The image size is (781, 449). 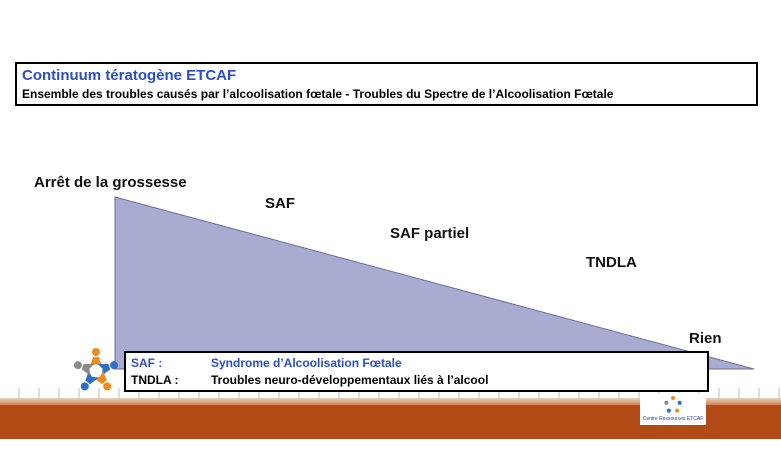 What do you see at coordinates (430, 233) in the screenshot?
I see `label-saf-partiel: SAF partiel` at bounding box center [430, 233].